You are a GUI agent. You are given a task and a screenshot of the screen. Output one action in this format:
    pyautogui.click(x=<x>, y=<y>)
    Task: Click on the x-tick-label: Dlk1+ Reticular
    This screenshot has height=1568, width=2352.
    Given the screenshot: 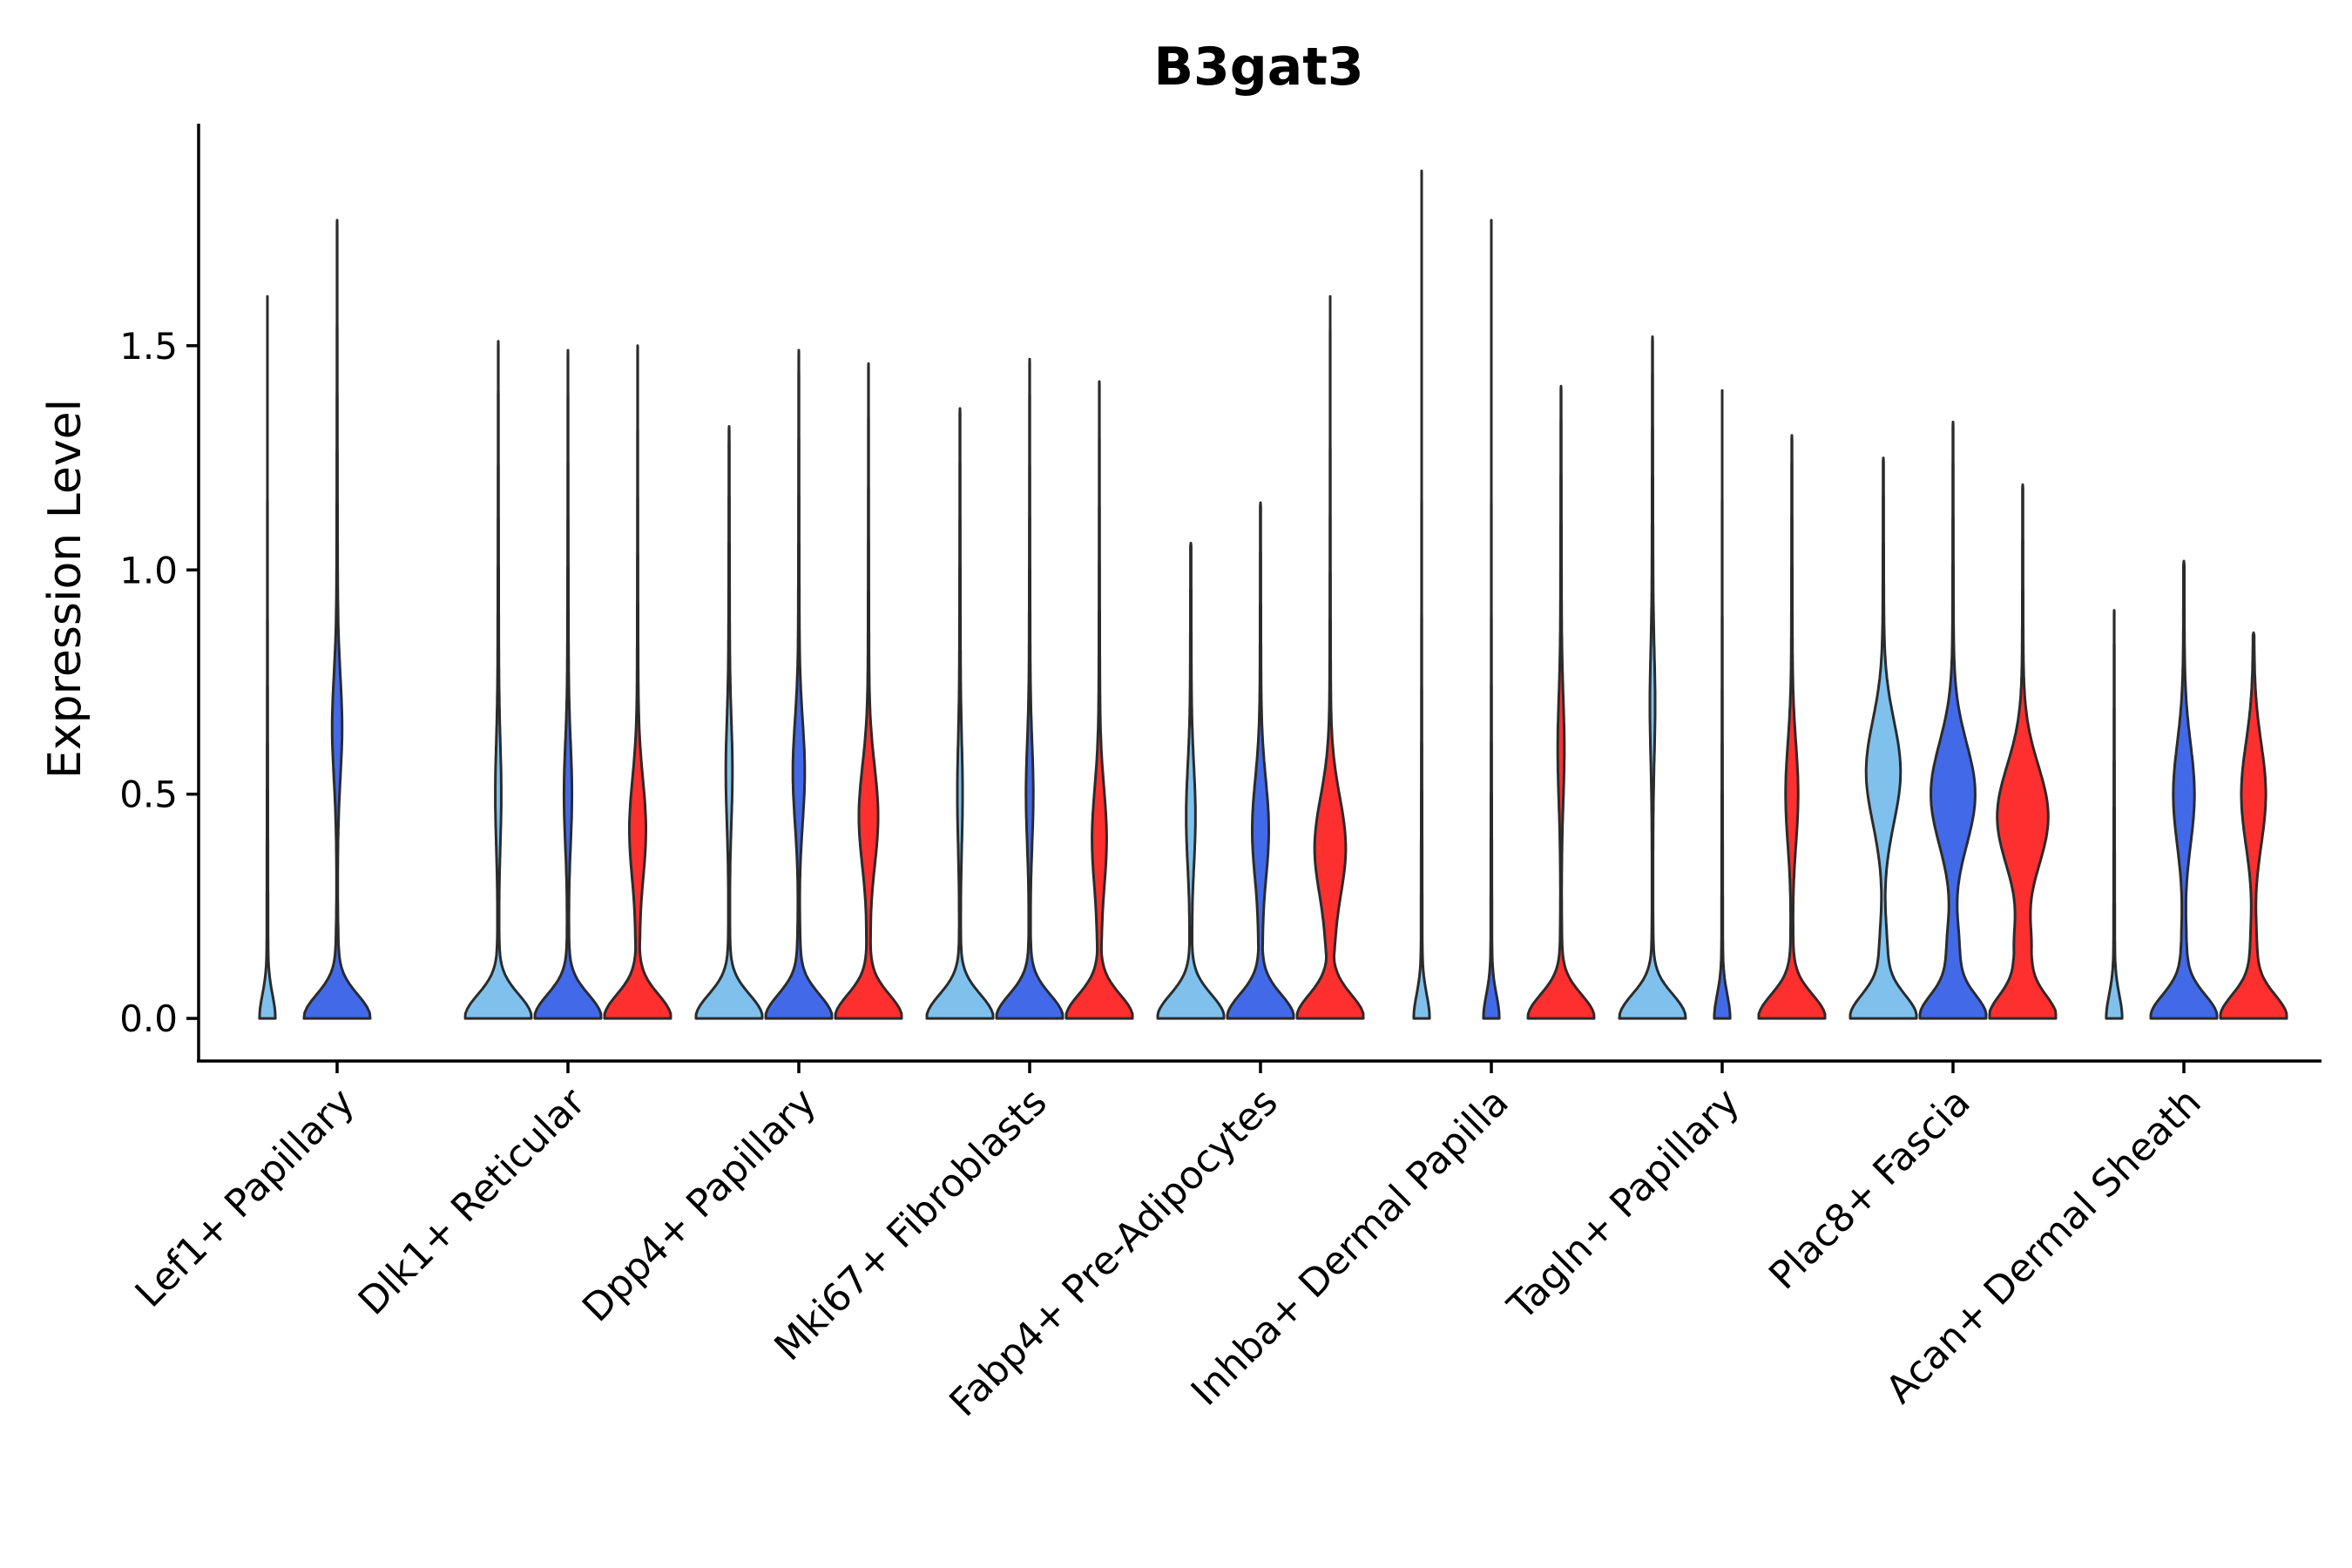 What is the action you would take?
    pyautogui.click(x=472, y=1201)
    